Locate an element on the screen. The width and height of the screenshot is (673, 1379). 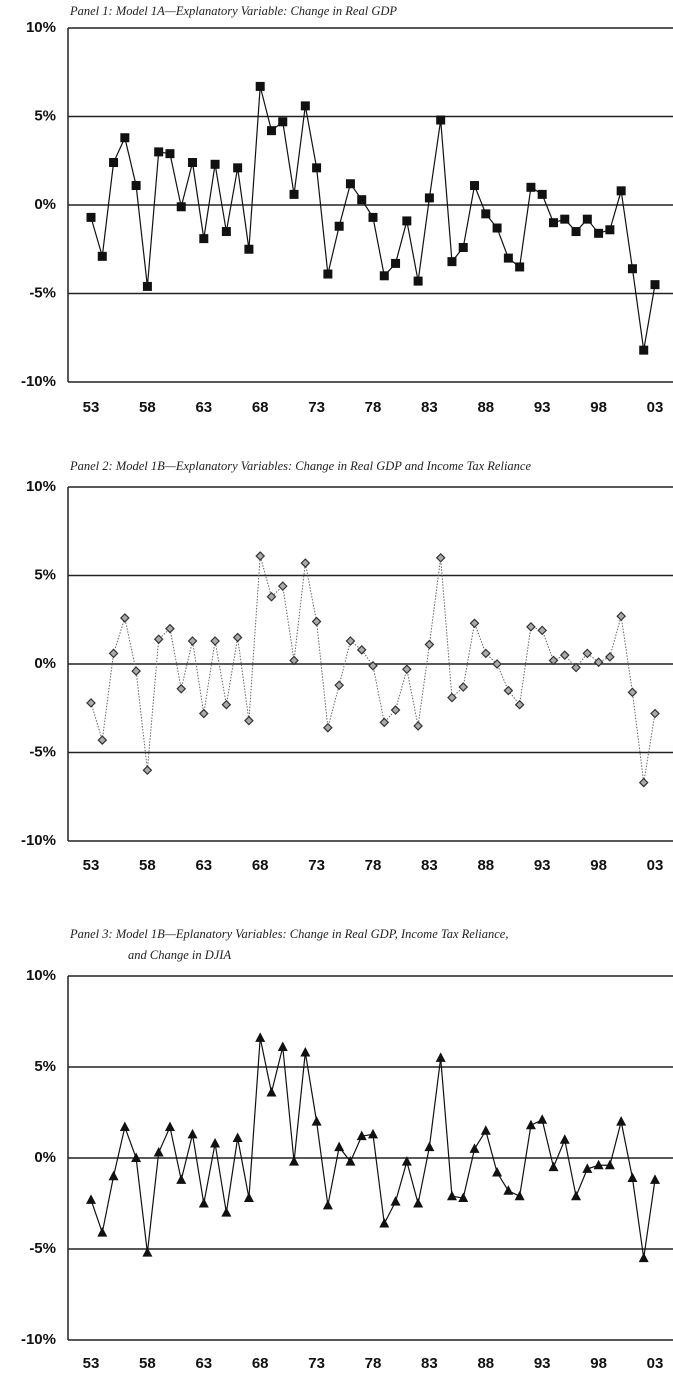
x-tick-label: 98 is located at coordinates (598, 1363).